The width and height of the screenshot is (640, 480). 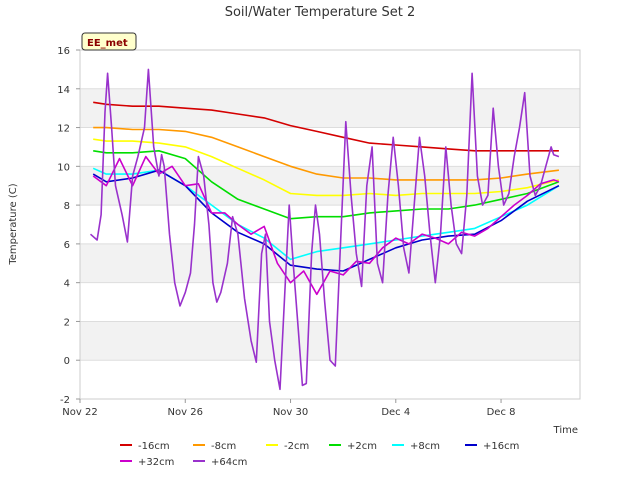 What do you see at coordinates (223, 446) in the screenshot?
I see `legend-label: -8cm` at bounding box center [223, 446].